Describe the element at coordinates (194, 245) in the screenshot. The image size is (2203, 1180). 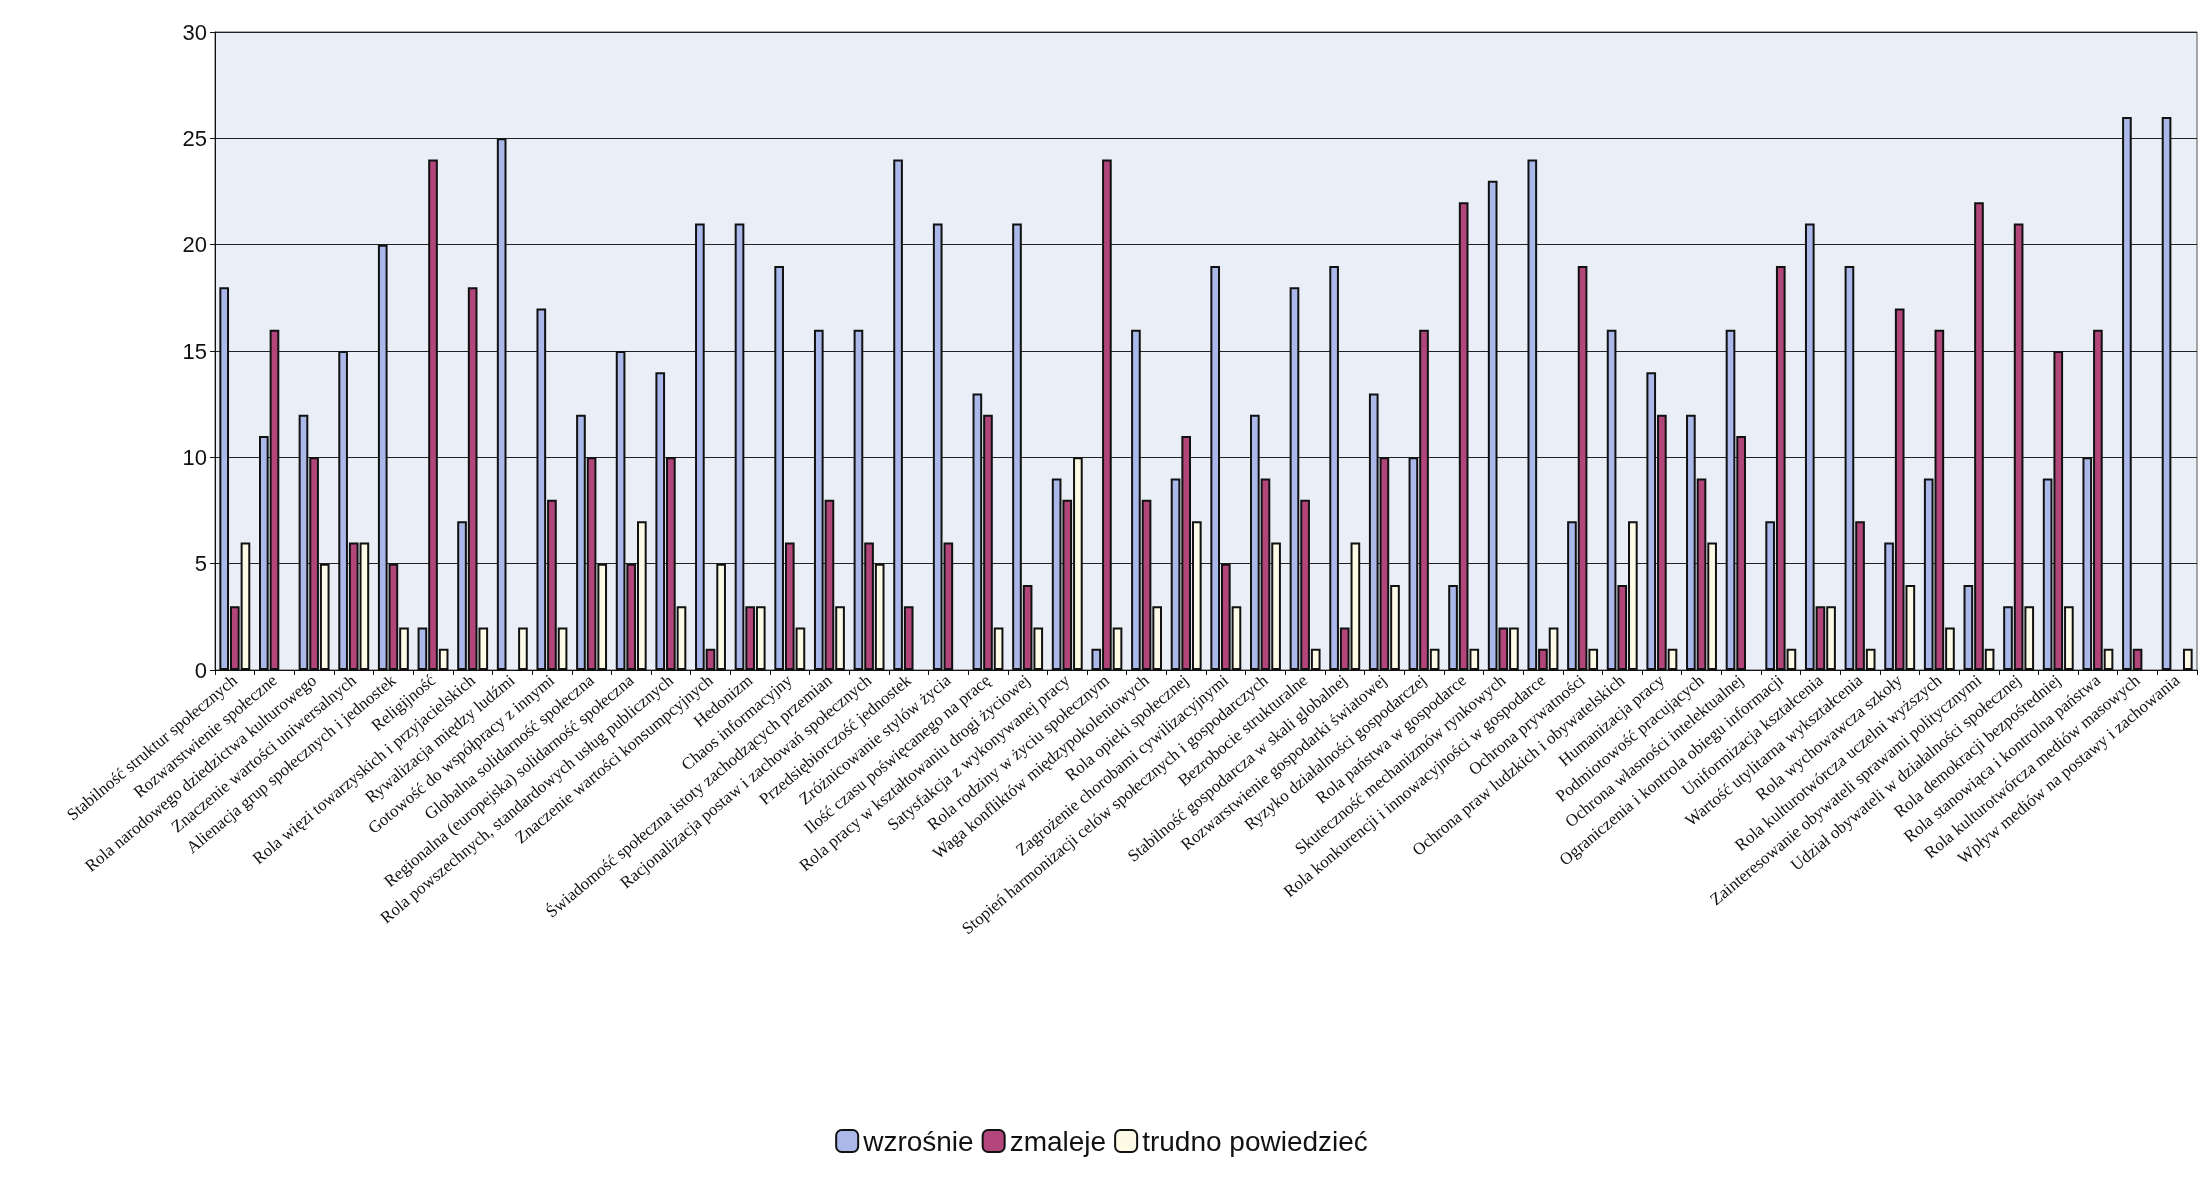
I see `y-tick-label: 20` at that location.